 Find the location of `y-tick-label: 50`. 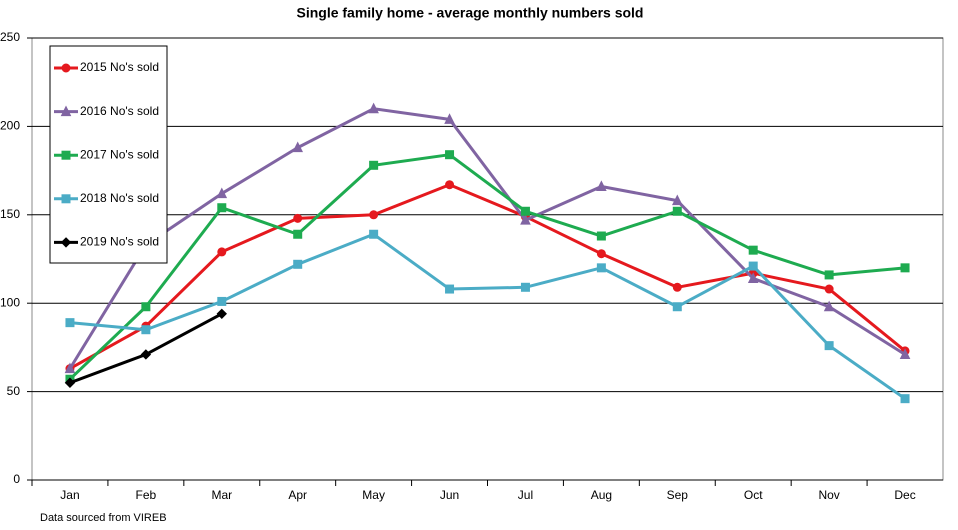

y-tick-label: 50 is located at coordinates (14, 391).